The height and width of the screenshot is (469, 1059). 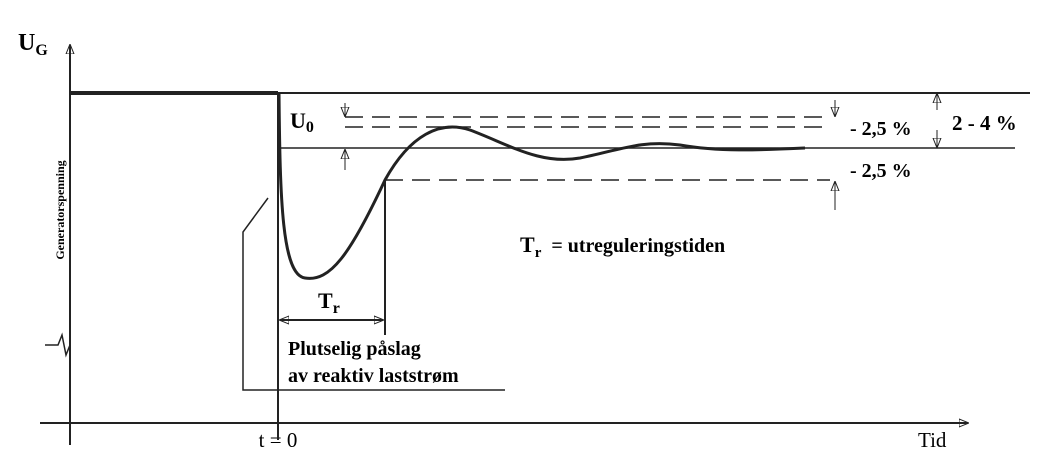 What do you see at coordinates (373, 376) in the screenshot?
I see `event-line-2: av reaktiv laststrøm` at bounding box center [373, 376].